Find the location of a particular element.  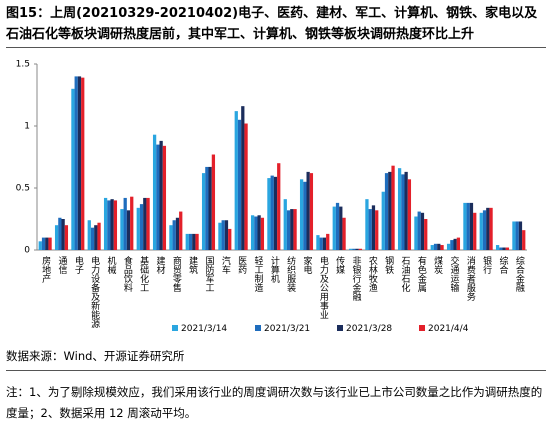

x-tick-label: 计算机 is located at coordinates (274, 269).